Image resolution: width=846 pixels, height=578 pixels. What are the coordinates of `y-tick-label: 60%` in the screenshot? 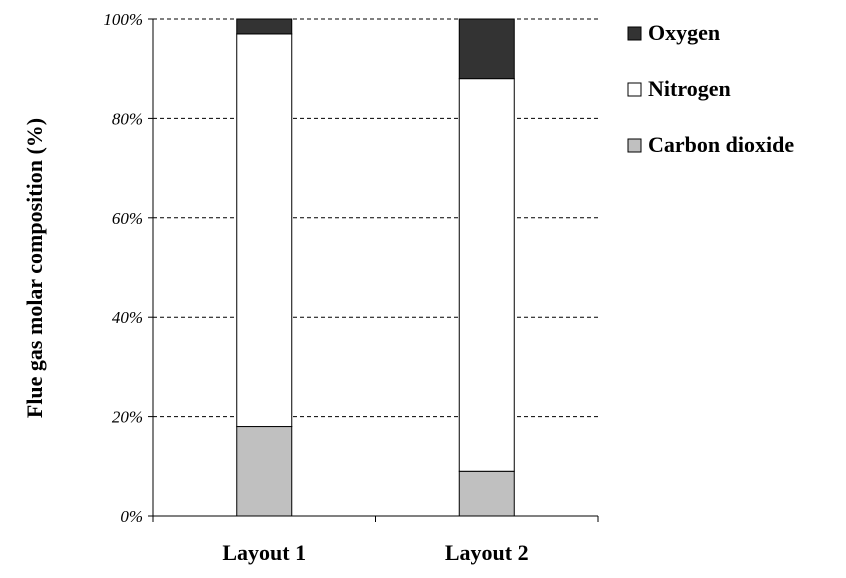 It's located at (127, 218).